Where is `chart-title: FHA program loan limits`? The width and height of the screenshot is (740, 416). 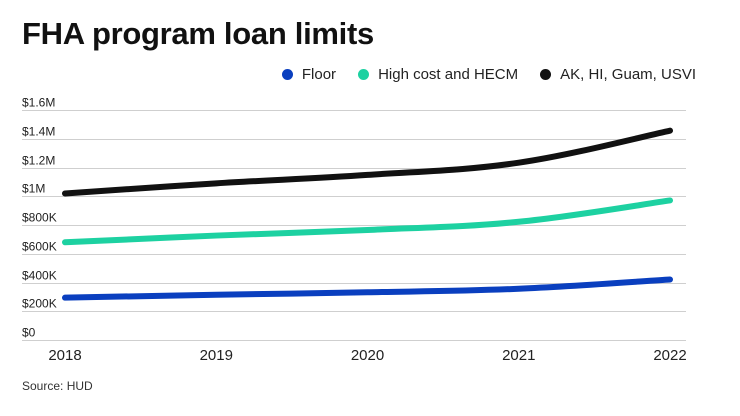
chart-title: FHA program loan limits is located at coordinates (198, 33).